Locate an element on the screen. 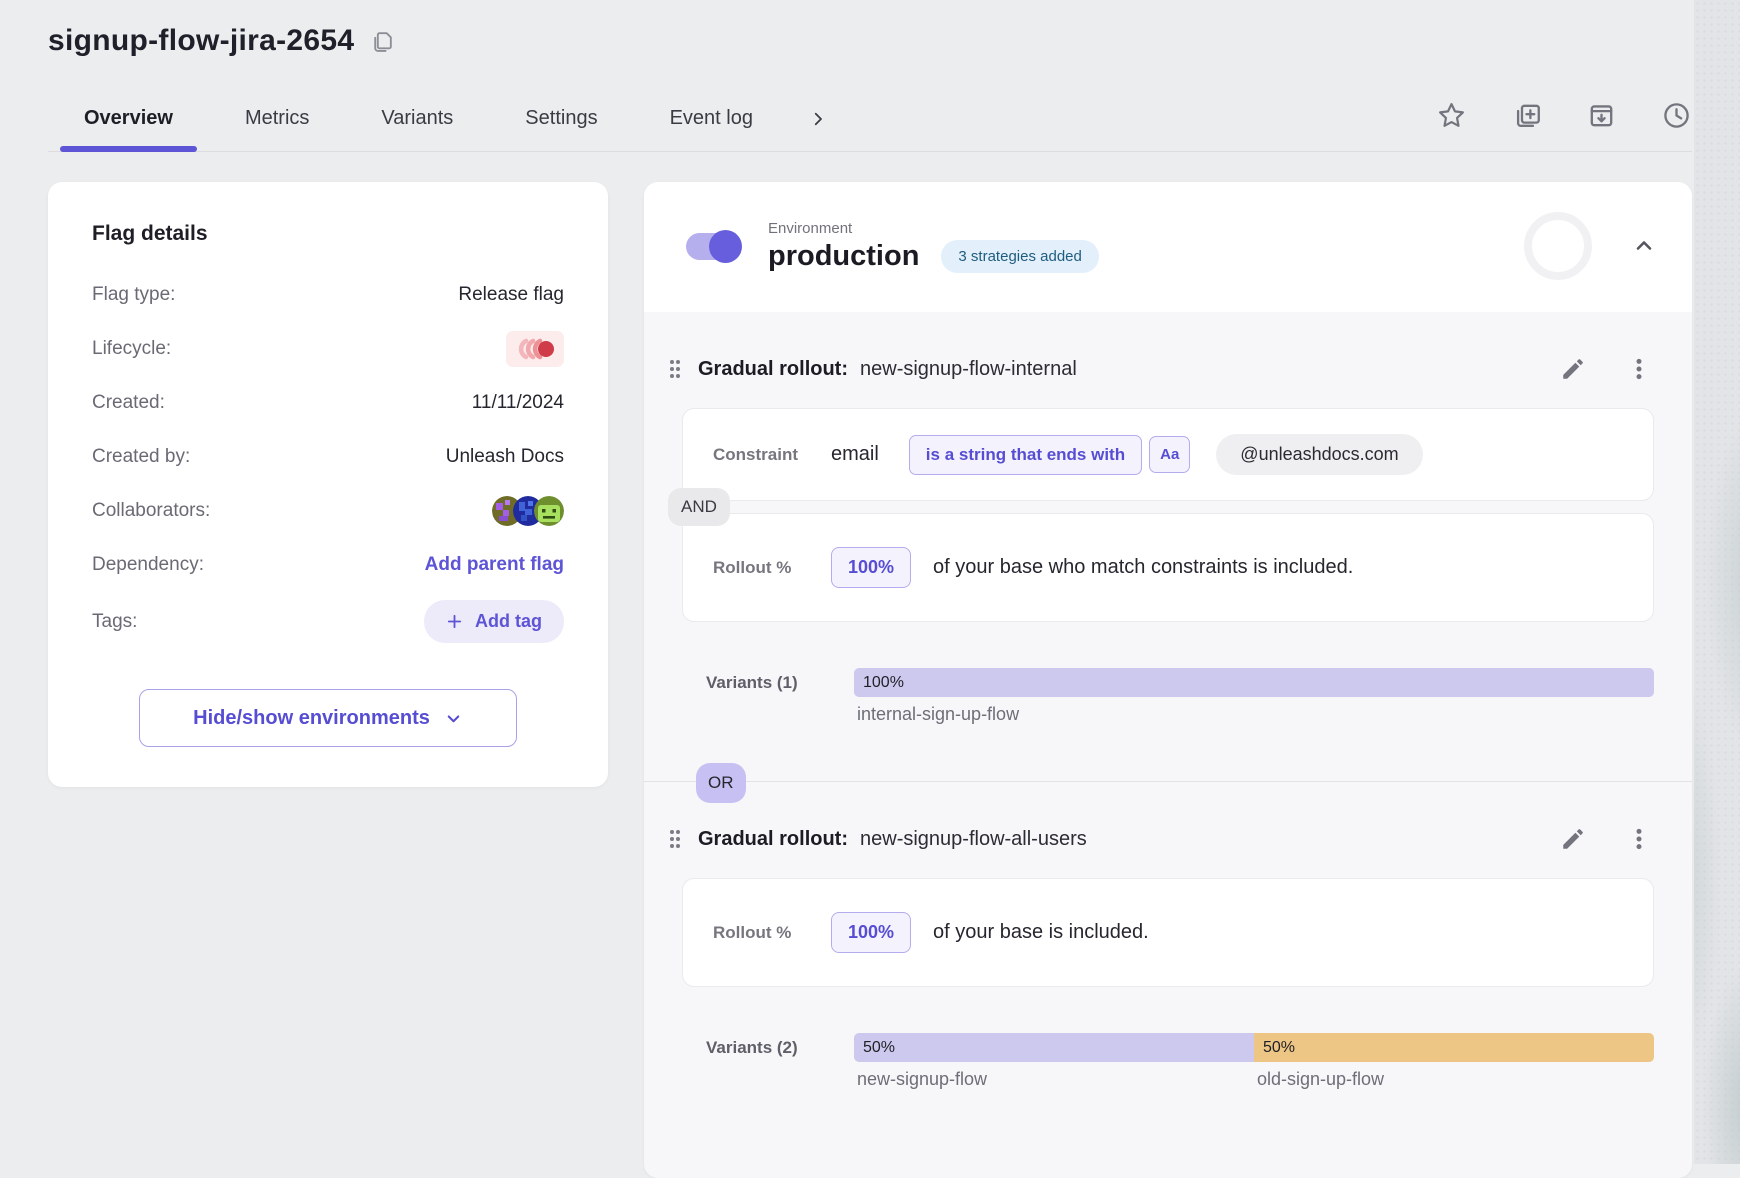 The height and width of the screenshot is (1178, 1740). history-icon is located at coordinates (1676, 115).